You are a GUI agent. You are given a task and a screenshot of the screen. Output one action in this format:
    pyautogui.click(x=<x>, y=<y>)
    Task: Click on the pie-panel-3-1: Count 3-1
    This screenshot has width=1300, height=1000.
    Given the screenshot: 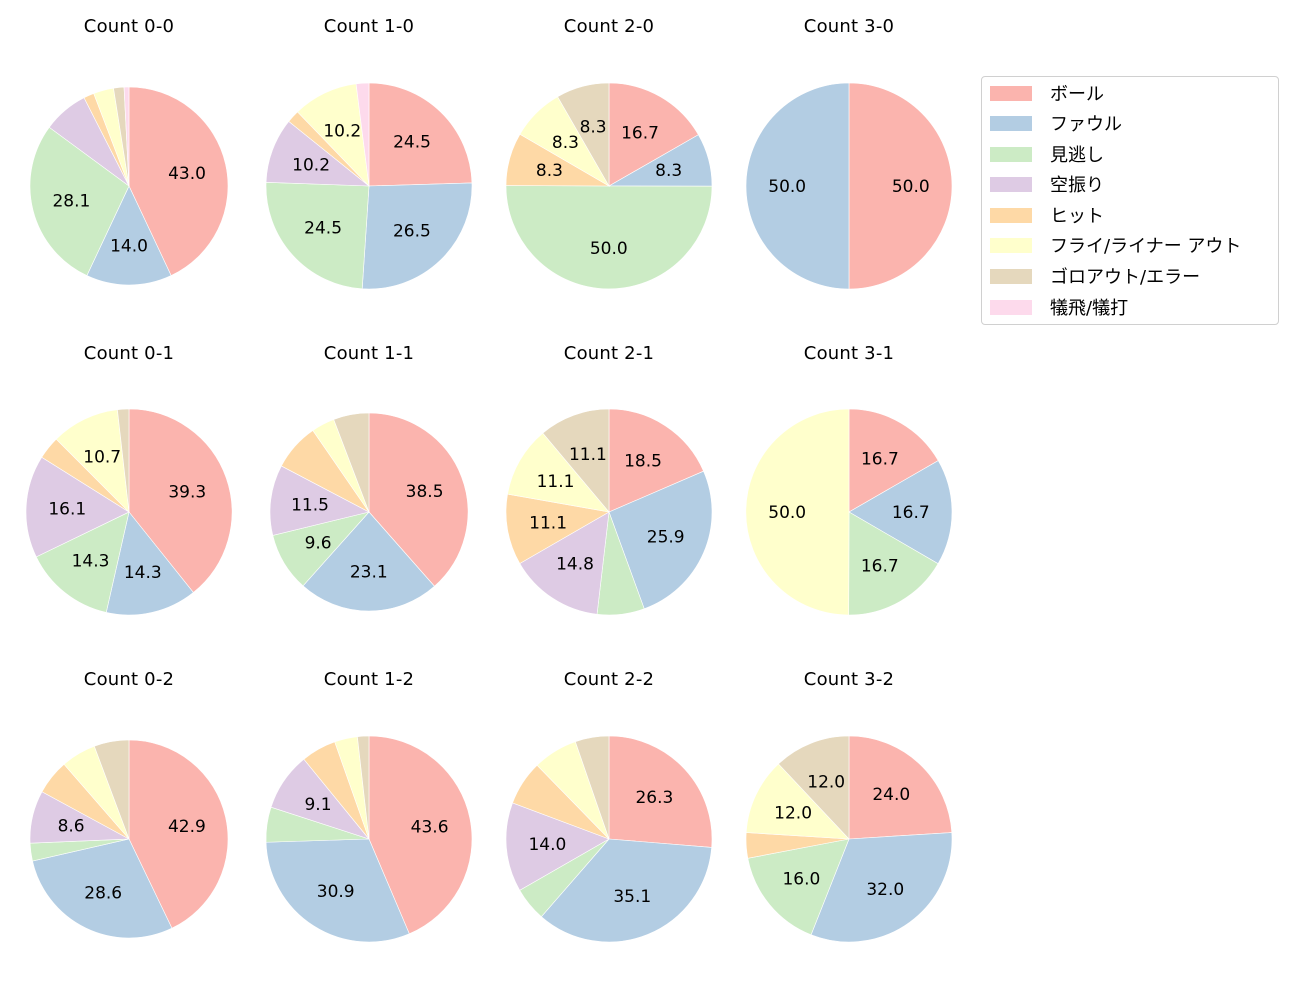 What is the action you would take?
    pyautogui.click(x=849, y=487)
    